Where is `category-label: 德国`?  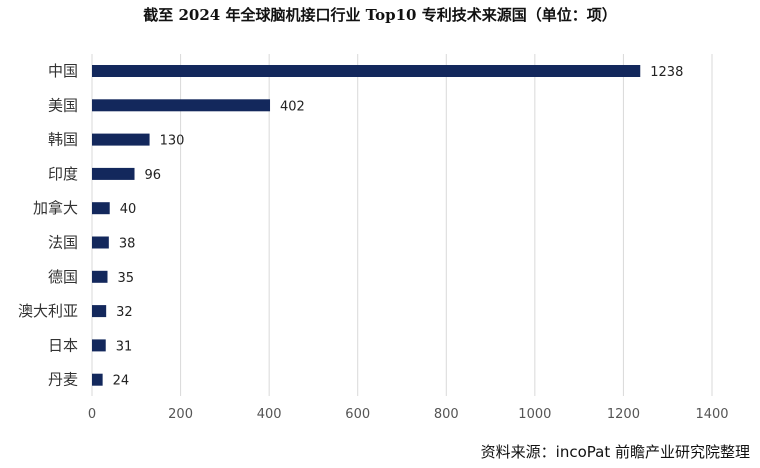
category-label: 德国 is located at coordinates (63, 277).